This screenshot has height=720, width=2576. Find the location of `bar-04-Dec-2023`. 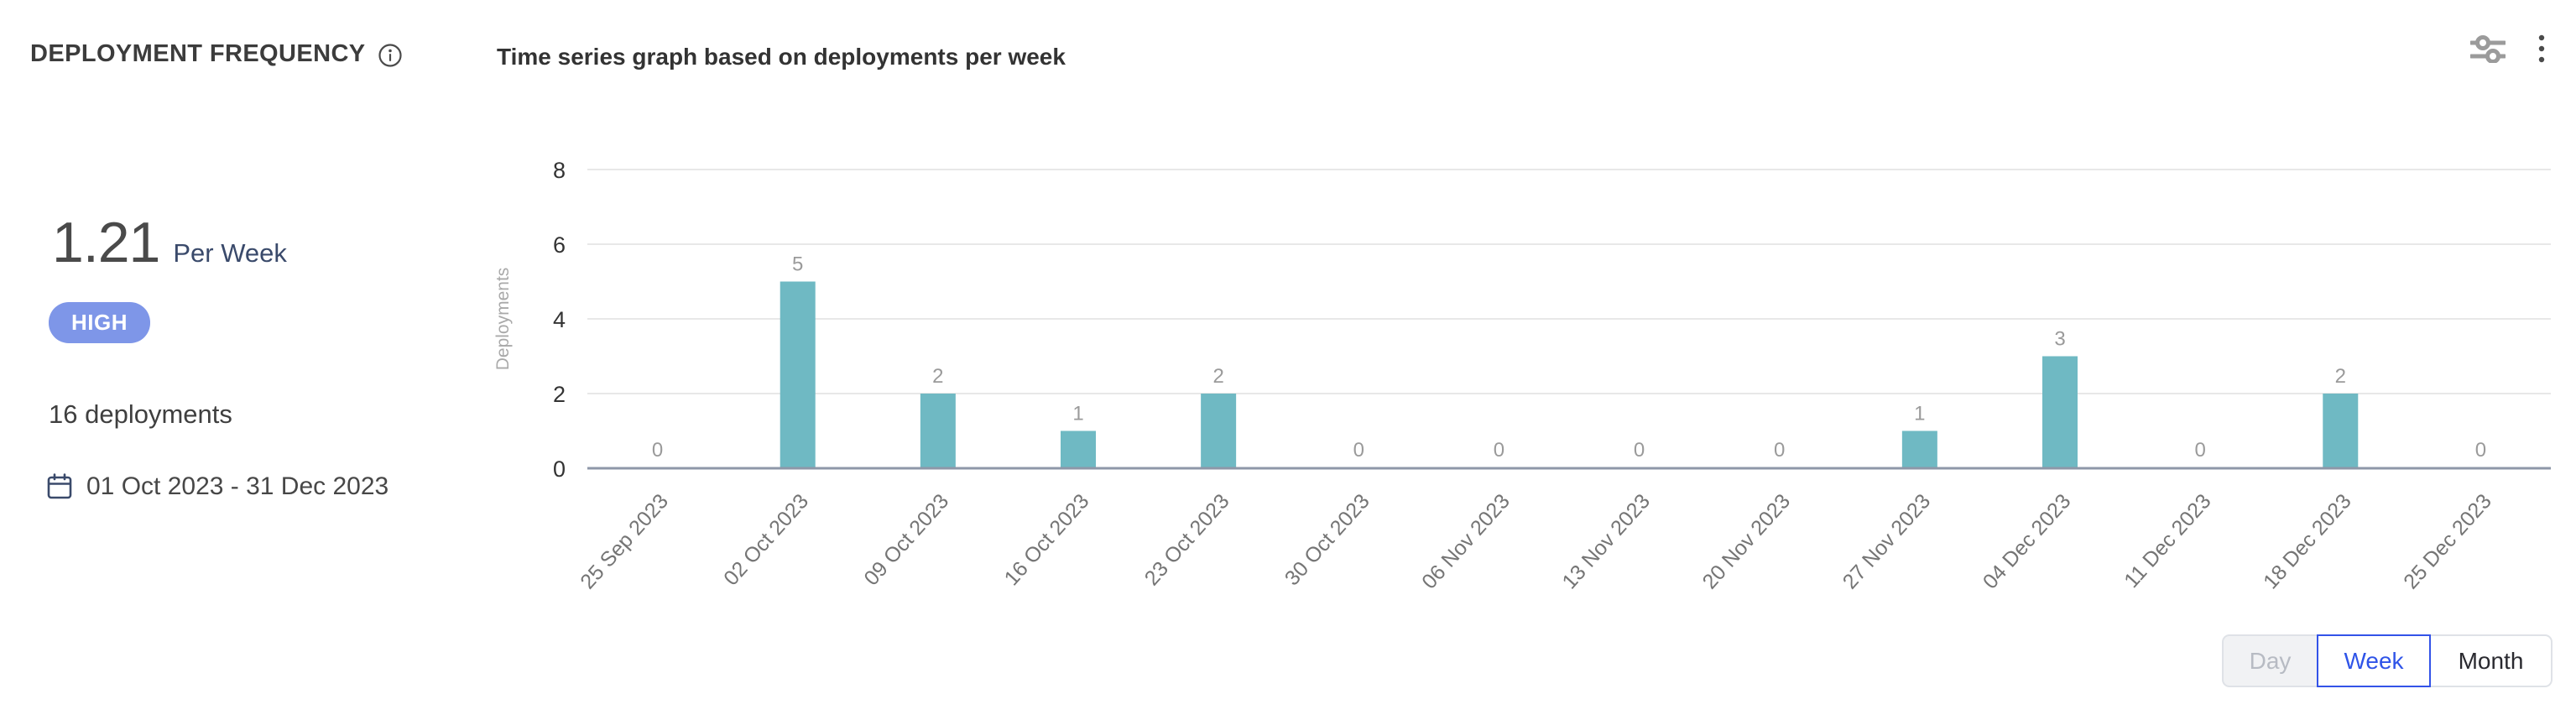

bar-04-Dec-2023 is located at coordinates (2060, 412).